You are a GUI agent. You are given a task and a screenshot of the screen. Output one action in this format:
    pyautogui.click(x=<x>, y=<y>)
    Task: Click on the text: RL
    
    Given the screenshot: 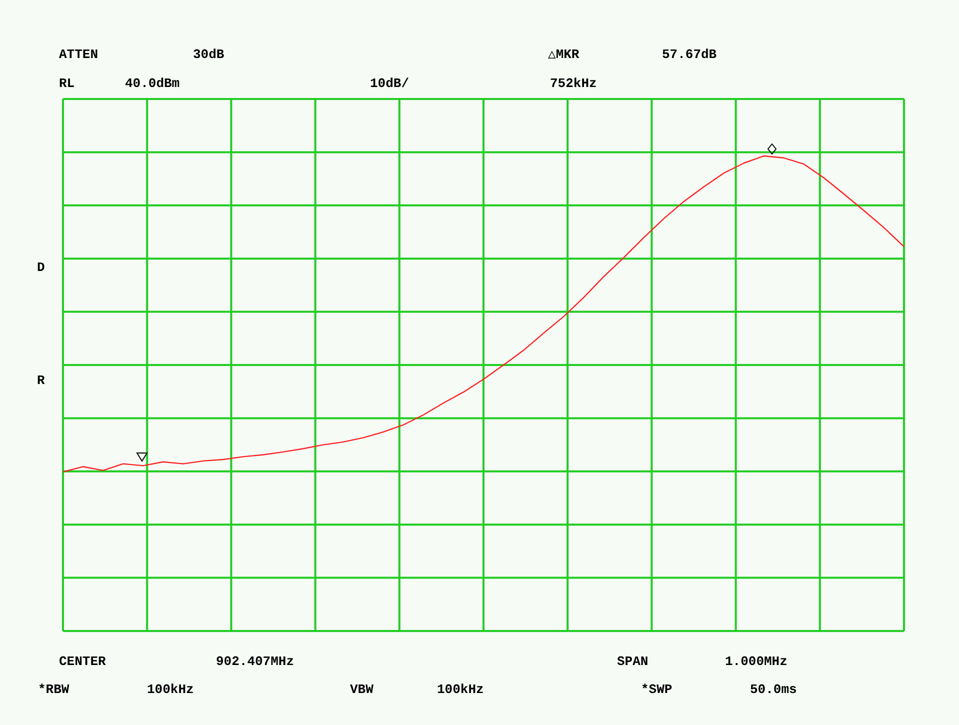 What is the action you would take?
    pyautogui.click(x=67, y=84)
    